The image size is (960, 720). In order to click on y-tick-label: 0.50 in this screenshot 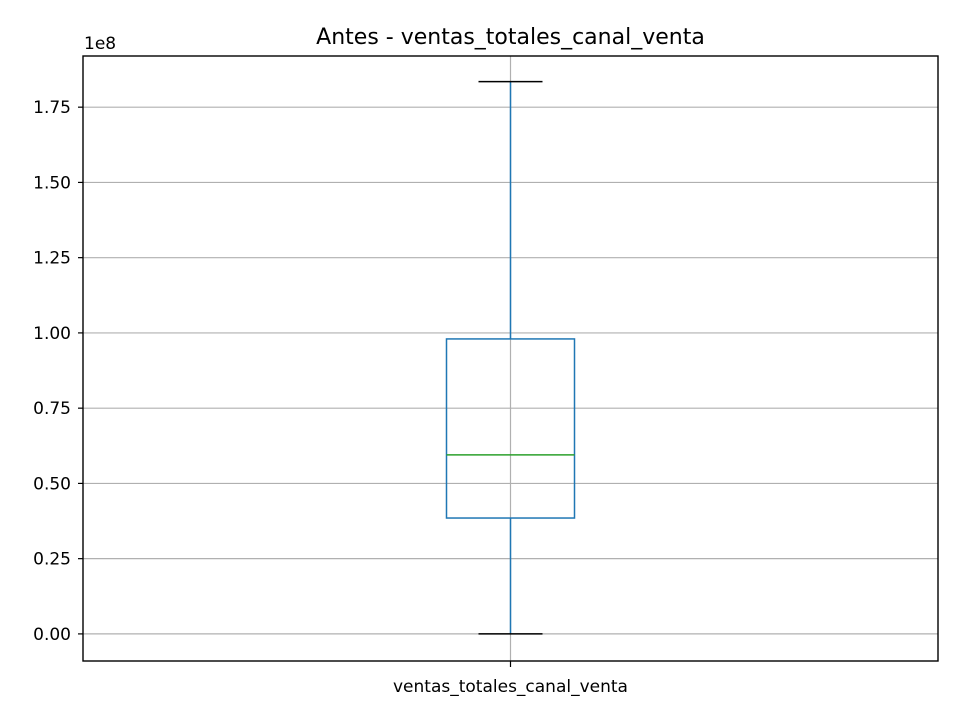, I will do `click(52, 484)`.